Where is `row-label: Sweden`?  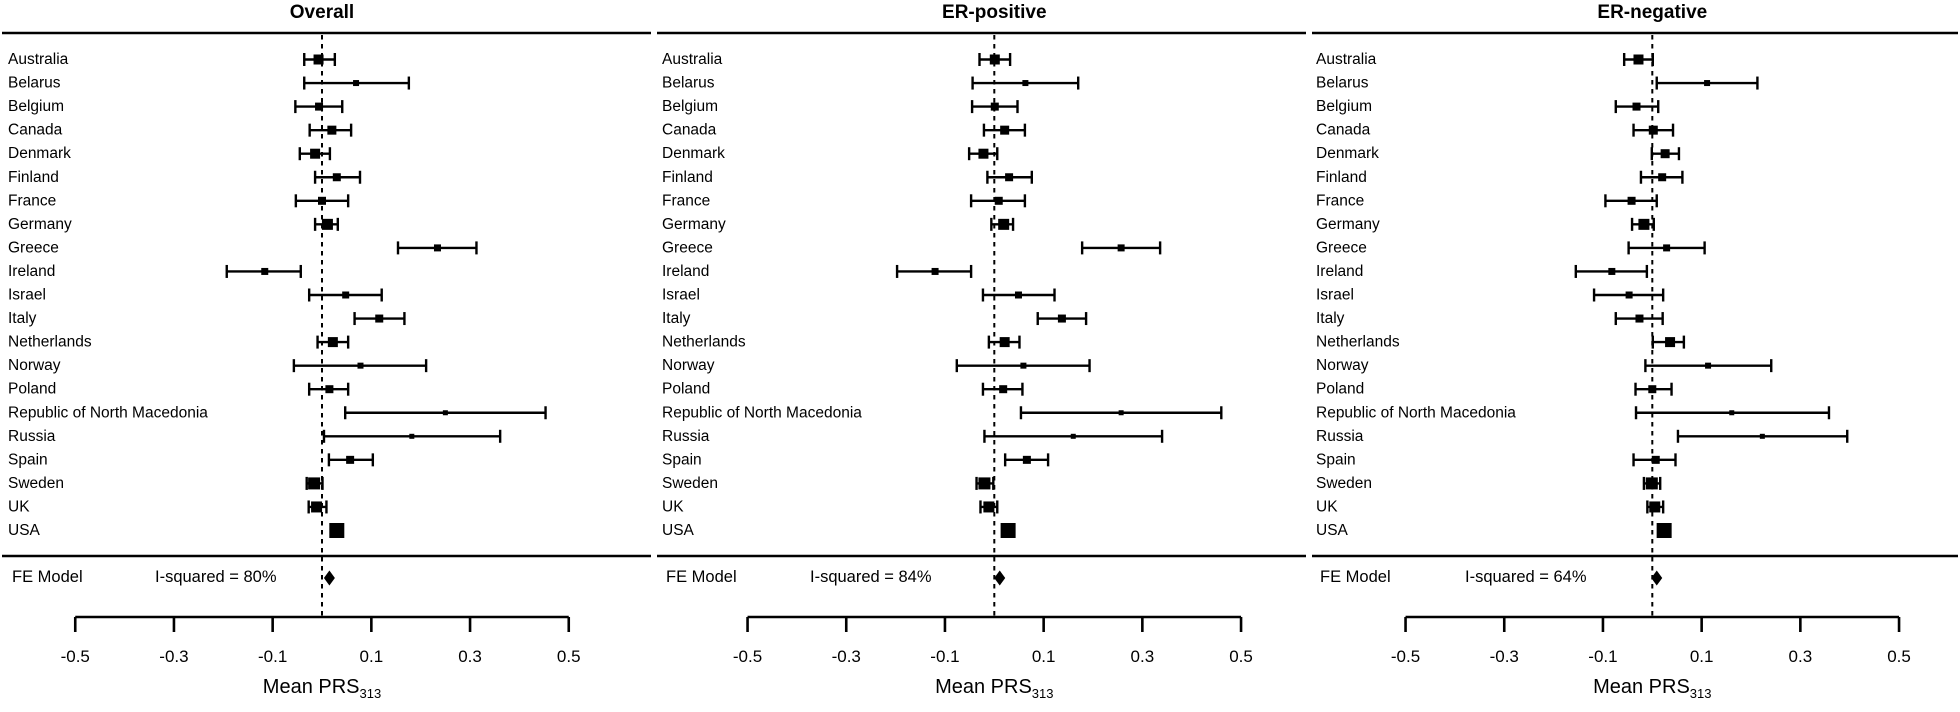 row-label: Sweden is located at coordinates (36, 483).